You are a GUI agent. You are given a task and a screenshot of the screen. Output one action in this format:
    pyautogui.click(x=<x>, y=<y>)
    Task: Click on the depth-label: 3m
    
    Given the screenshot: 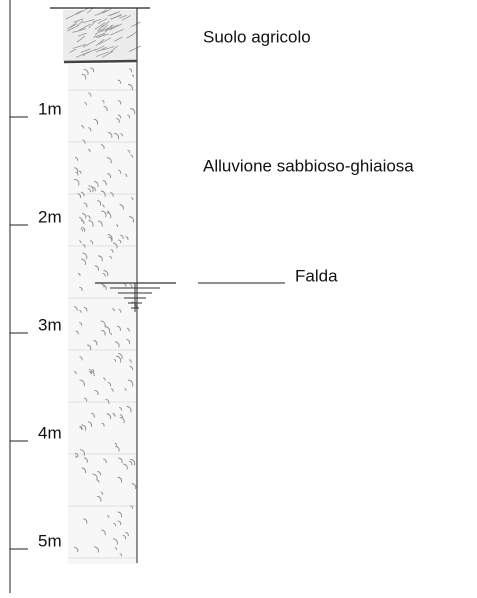 What is the action you would take?
    pyautogui.click(x=50, y=324)
    